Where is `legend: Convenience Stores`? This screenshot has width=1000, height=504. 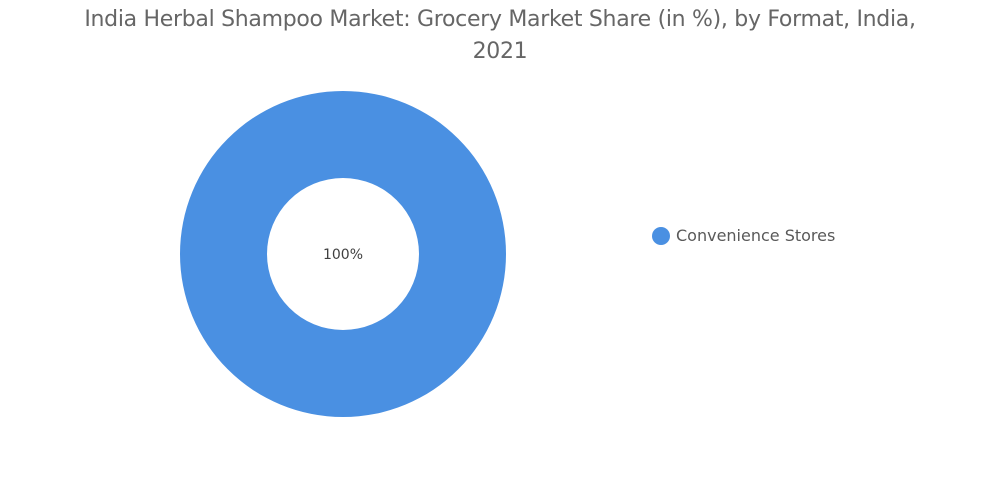 legend: Convenience Stores is located at coordinates (743, 235).